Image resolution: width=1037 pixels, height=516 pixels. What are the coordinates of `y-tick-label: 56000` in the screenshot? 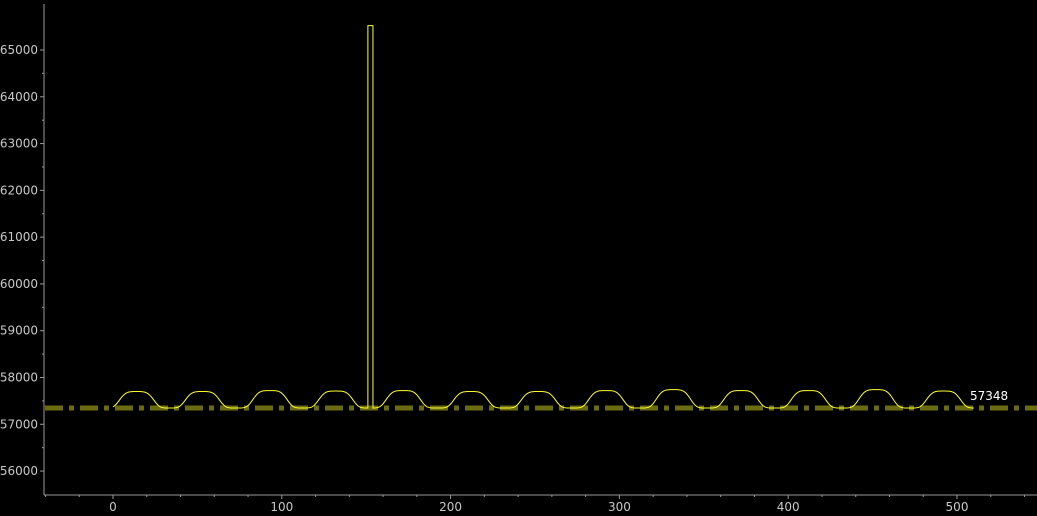 It's located at (19, 471).